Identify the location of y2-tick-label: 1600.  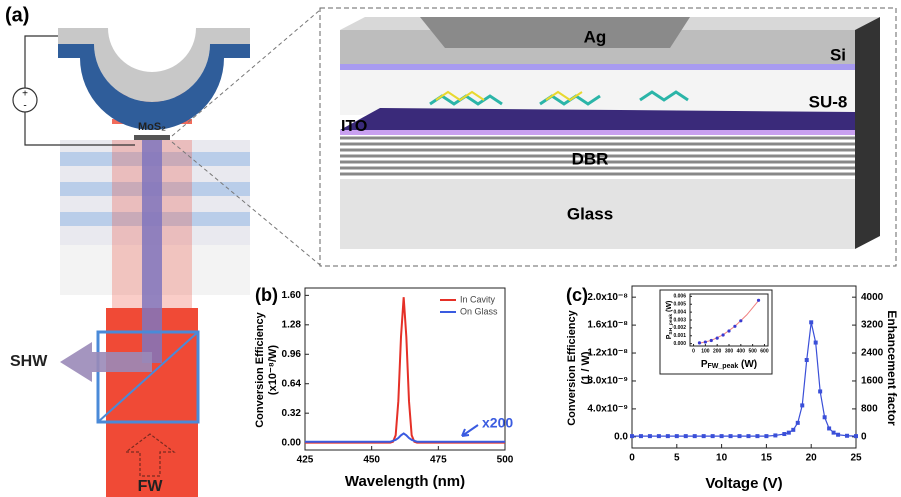
(872, 381).